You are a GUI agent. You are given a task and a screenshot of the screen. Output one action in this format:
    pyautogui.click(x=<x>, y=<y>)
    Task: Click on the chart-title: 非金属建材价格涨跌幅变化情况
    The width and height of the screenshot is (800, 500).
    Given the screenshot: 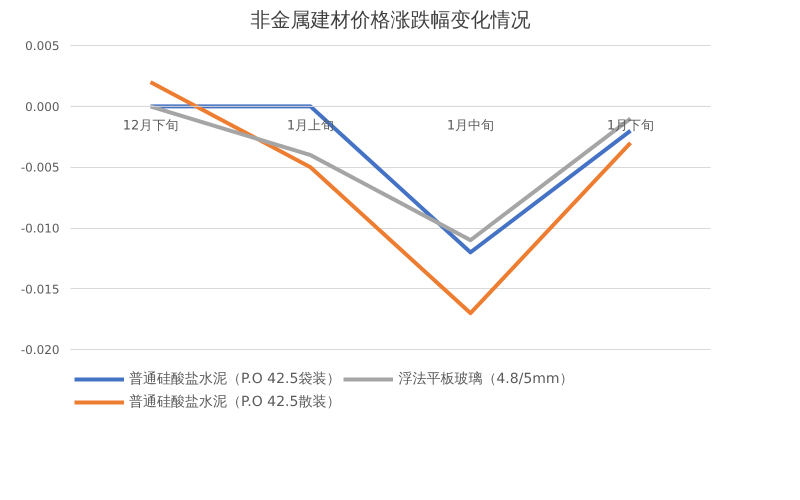 What is the action you would take?
    pyautogui.click(x=390, y=20)
    